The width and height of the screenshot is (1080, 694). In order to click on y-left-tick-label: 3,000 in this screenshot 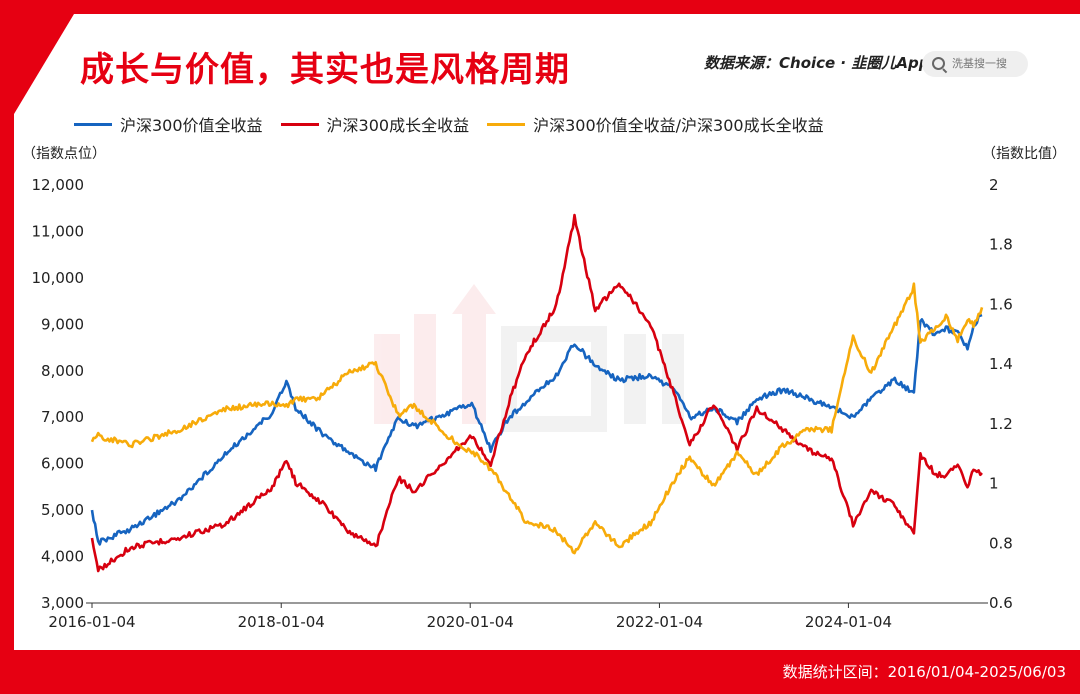, I will do `click(62, 603)`.